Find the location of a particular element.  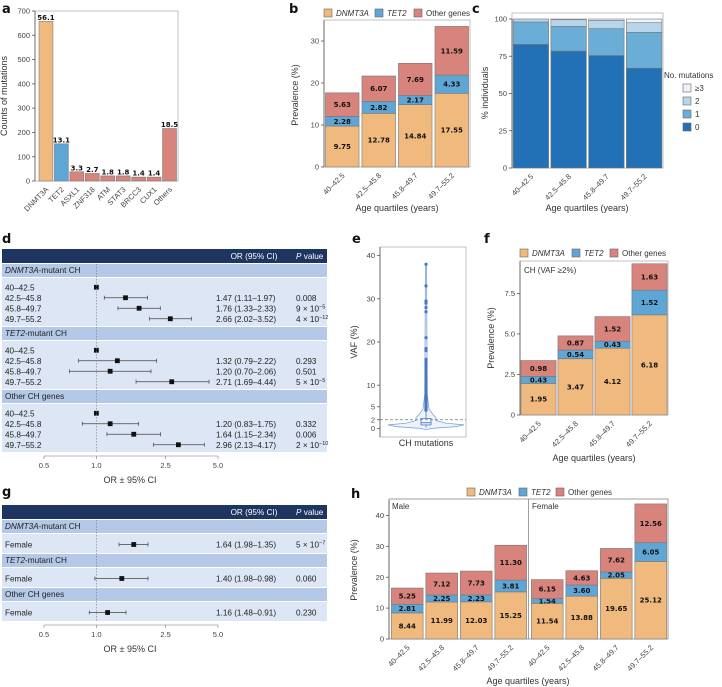

or-ci-value: 1.20 (0.83–1.75) is located at coordinates (246, 424).